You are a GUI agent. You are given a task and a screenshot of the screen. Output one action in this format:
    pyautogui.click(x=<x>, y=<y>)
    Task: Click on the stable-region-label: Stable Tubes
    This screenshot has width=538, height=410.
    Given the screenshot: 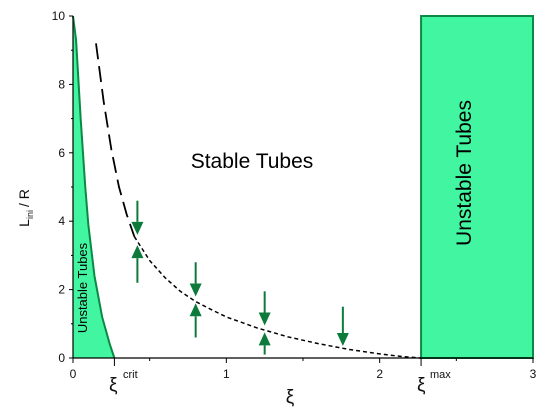 What is the action you would take?
    pyautogui.click(x=252, y=161)
    